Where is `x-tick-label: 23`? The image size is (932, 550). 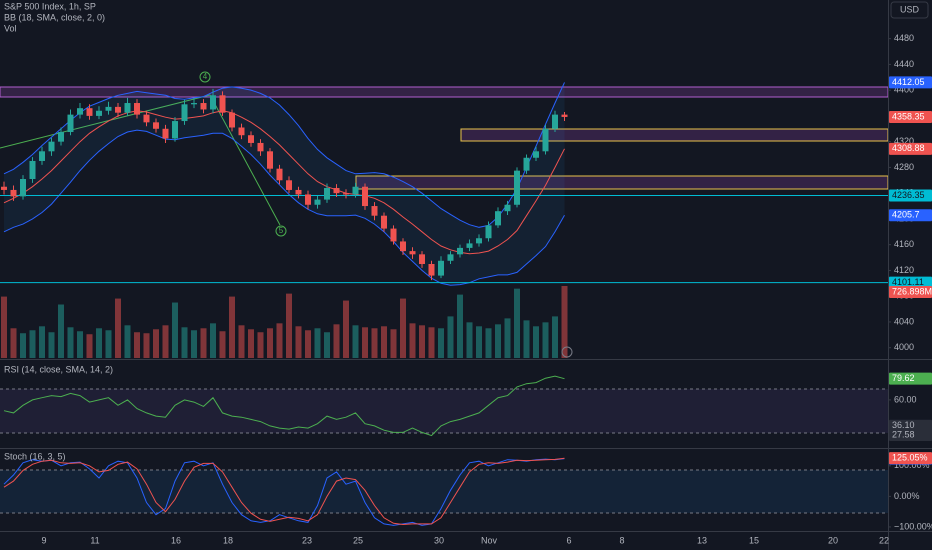
x-tick-label: 23 is located at coordinates (307, 540).